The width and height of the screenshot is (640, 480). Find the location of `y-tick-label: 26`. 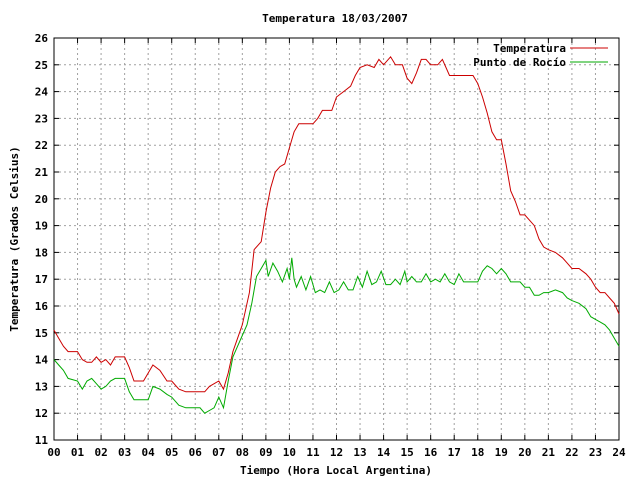

y-tick-label: 26 is located at coordinates (42, 38).